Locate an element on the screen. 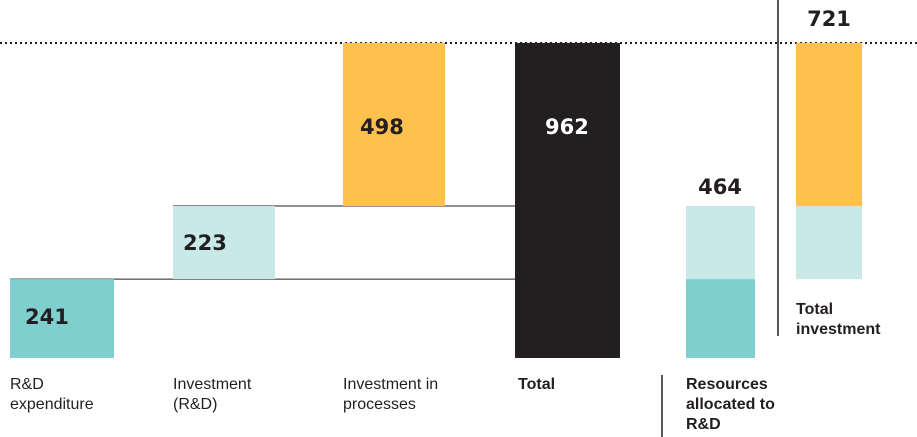  value-label: 498 is located at coordinates (382, 127).